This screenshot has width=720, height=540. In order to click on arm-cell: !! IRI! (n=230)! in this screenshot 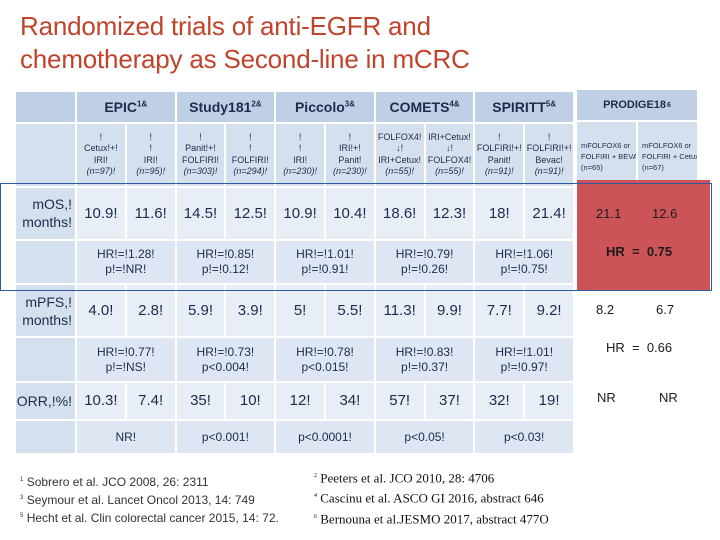, I will do `click(300, 155)`.